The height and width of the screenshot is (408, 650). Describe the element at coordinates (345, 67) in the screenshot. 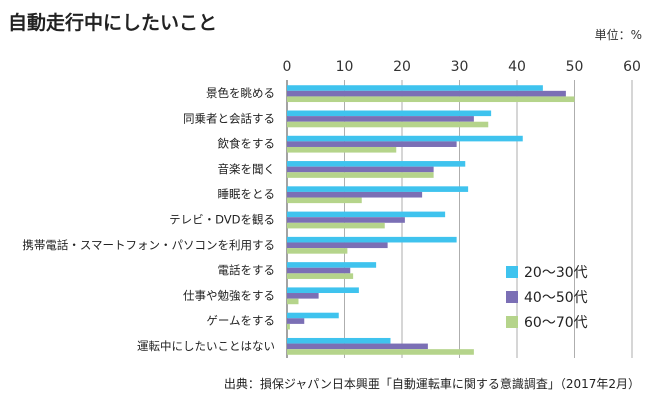

I see `x-tick-label: 10` at that location.